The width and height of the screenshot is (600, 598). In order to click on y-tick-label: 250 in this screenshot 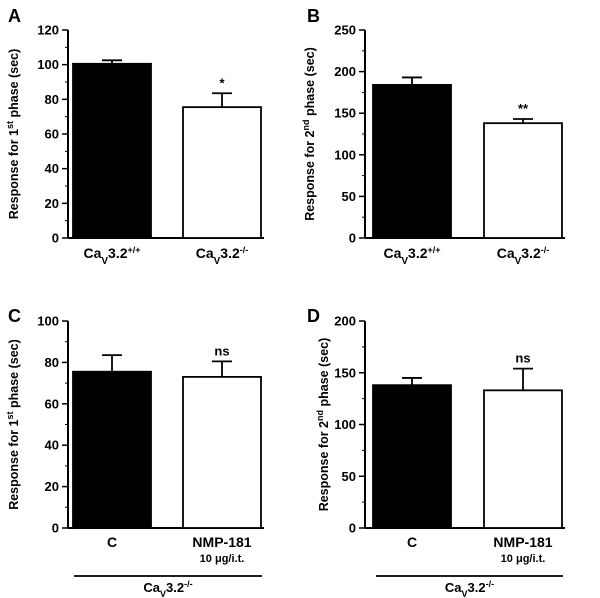, I will do `click(345, 30)`.